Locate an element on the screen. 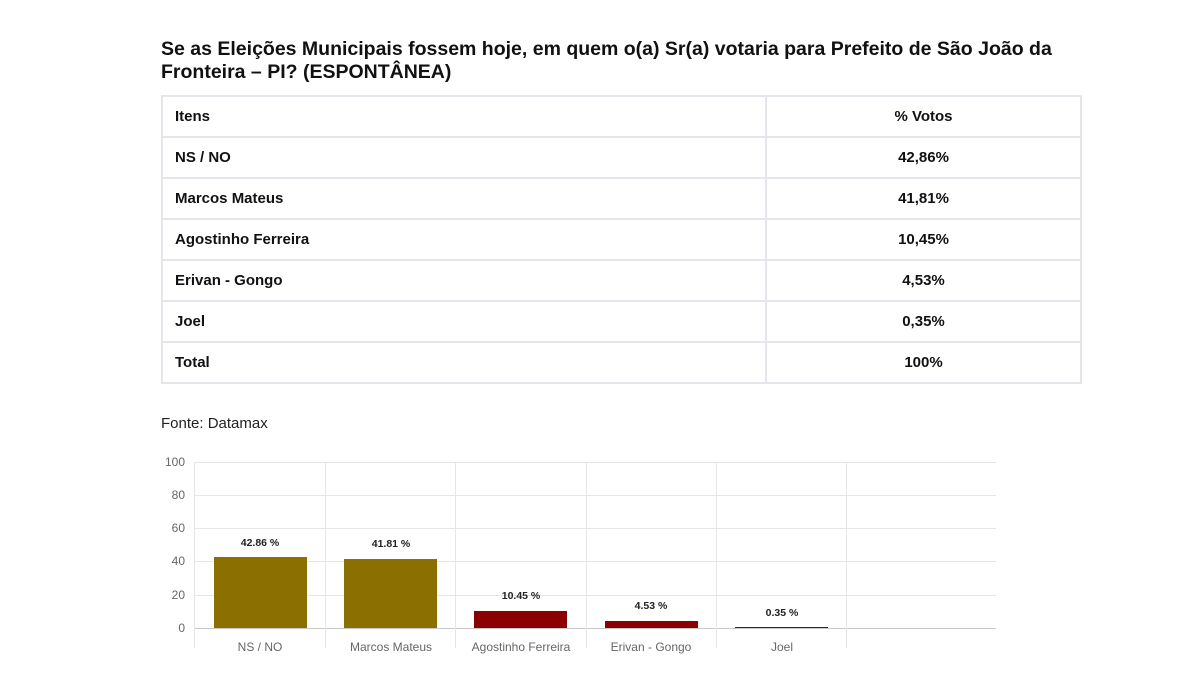 The image size is (1200, 675). y-tick: 40 is located at coordinates (178, 561).